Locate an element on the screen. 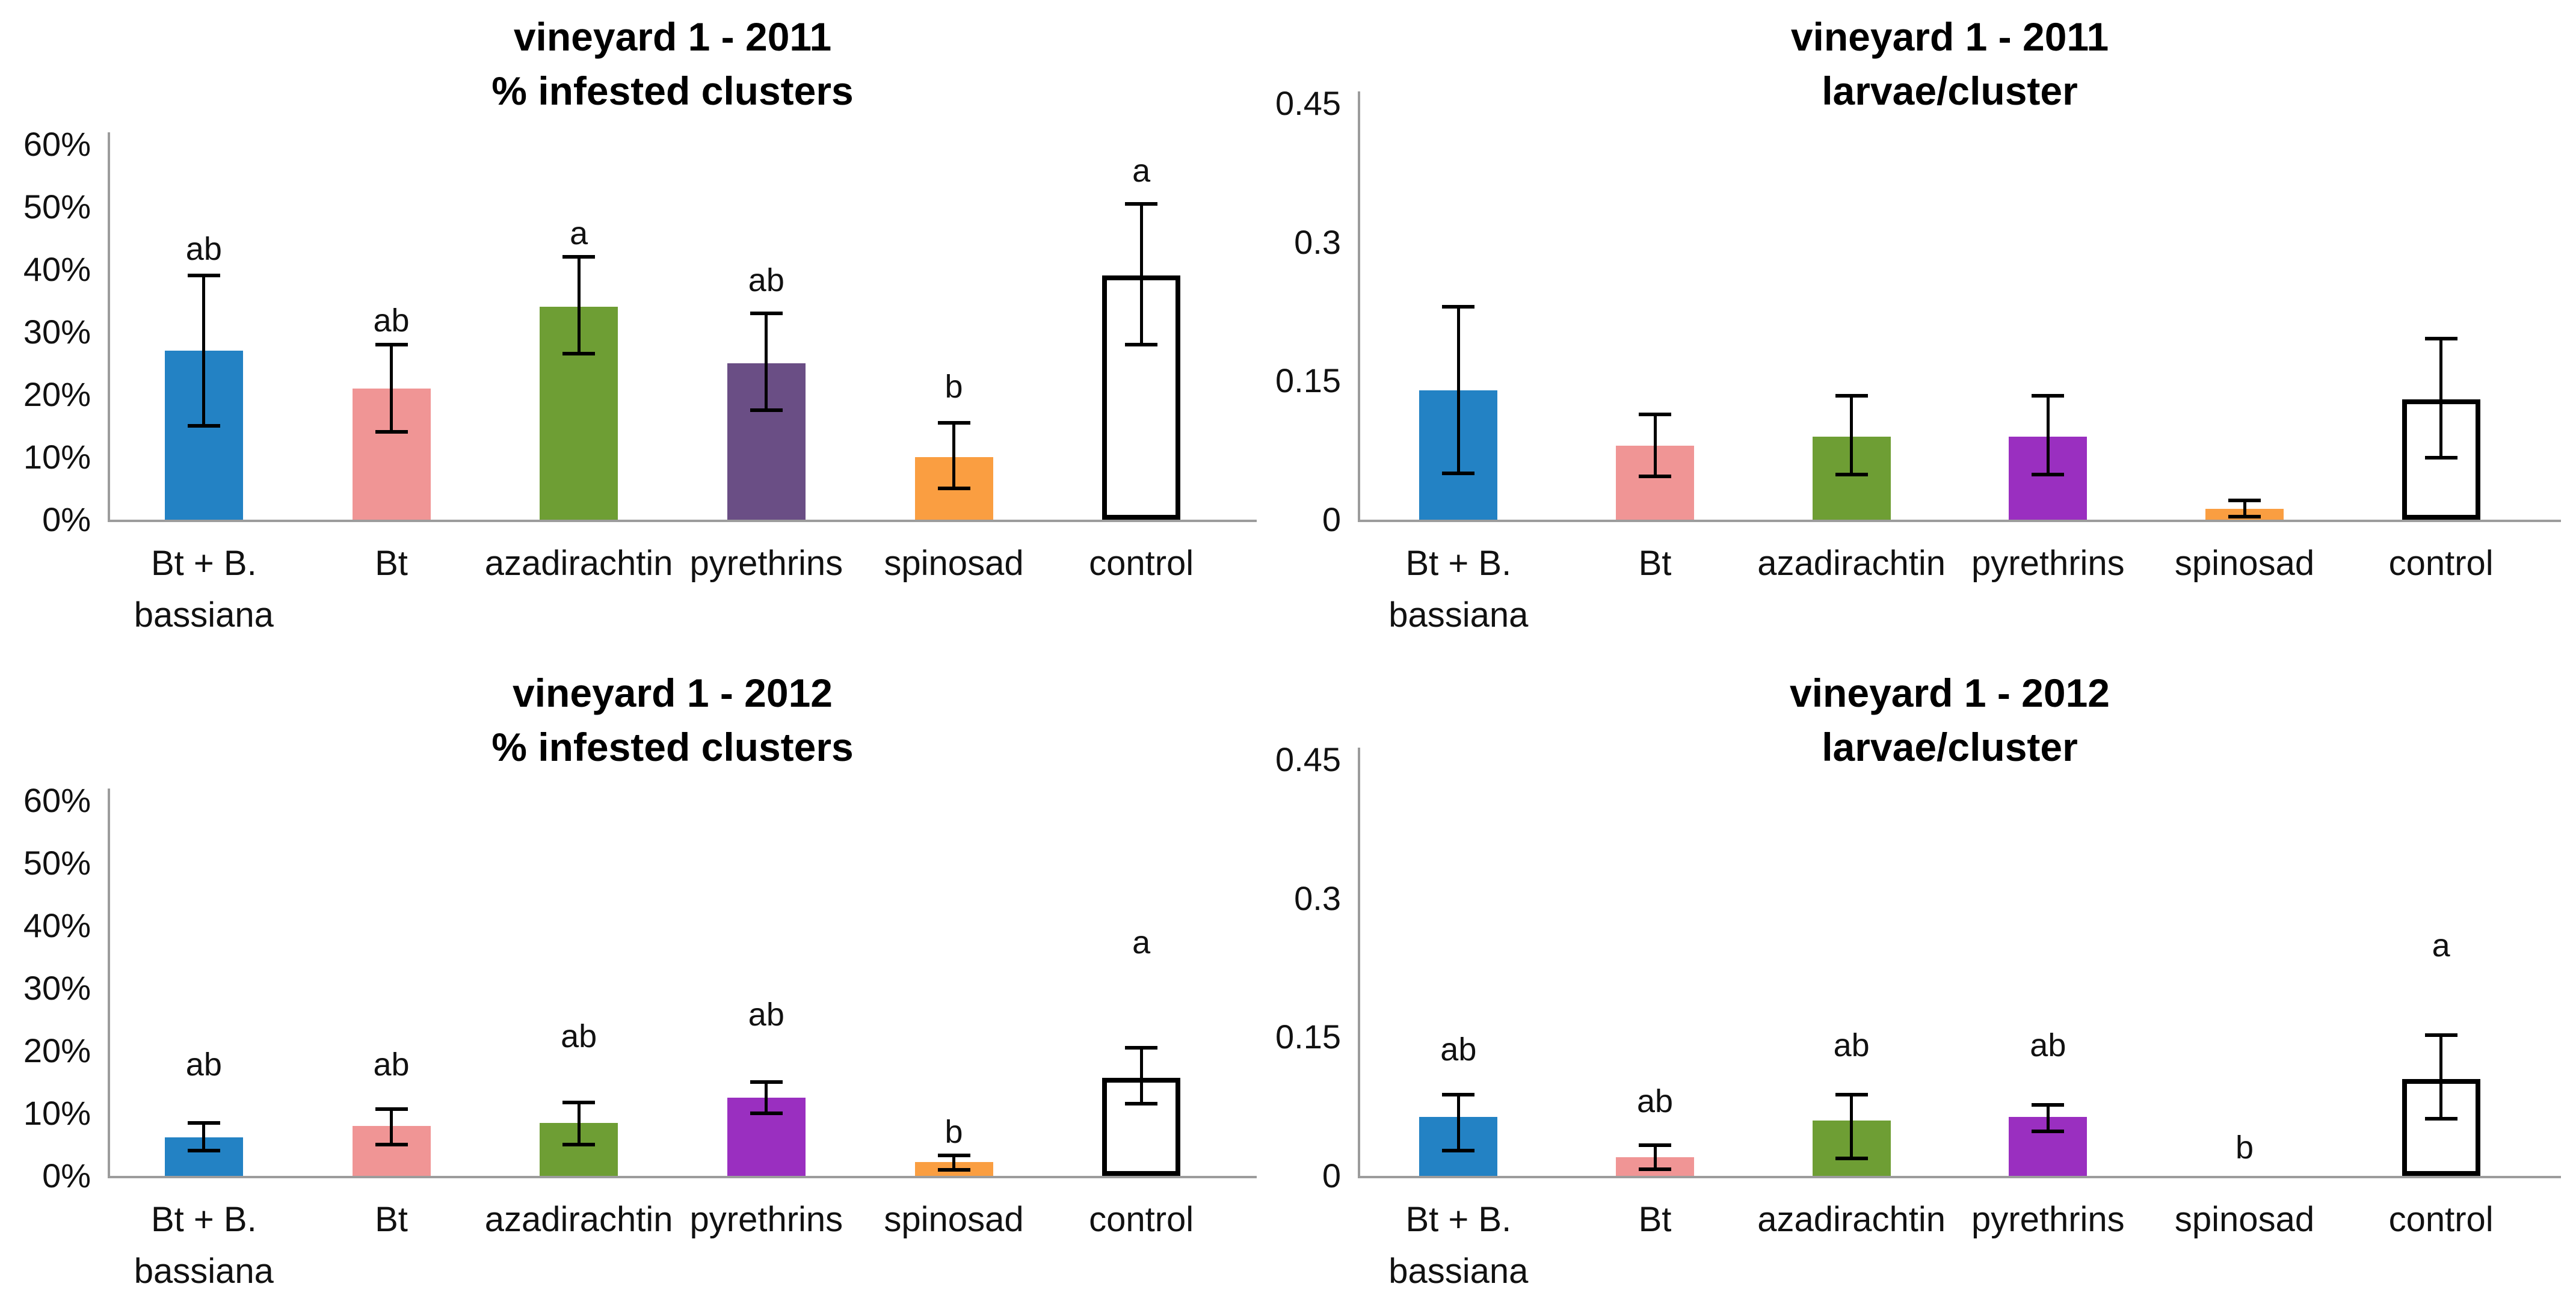  y-tick-label: 60% is located at coordinates (57, 144).